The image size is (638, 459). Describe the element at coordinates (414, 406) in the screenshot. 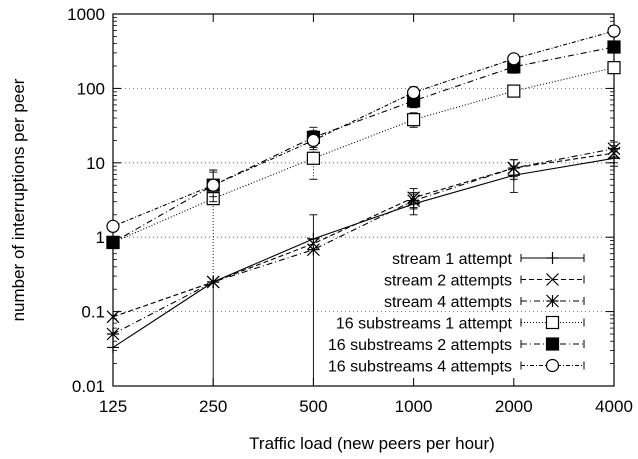

I see `x-tick-label: 1000` at that location.